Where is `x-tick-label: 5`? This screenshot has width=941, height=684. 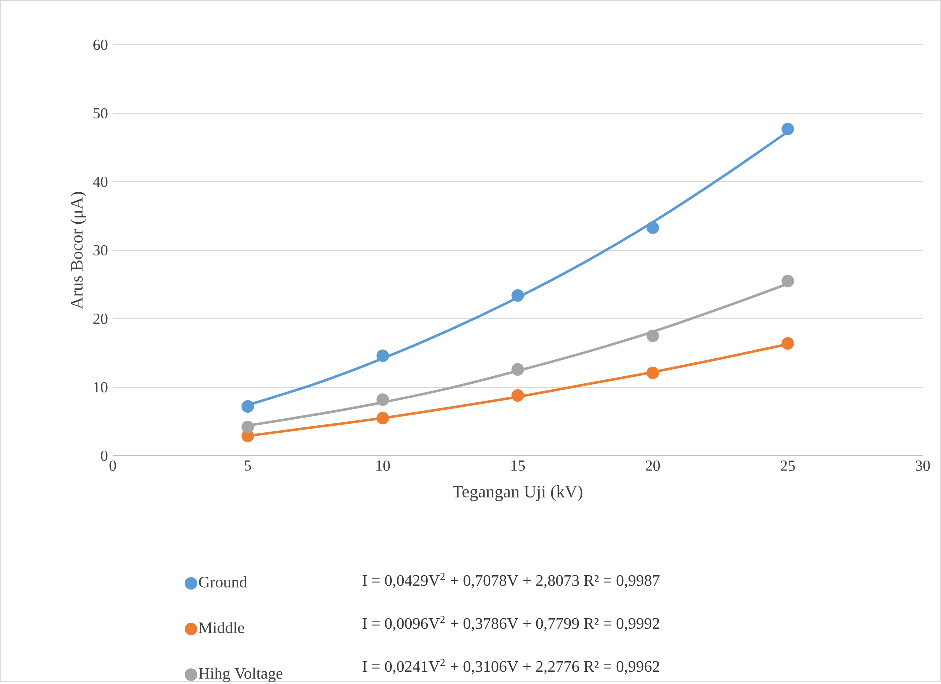
x-tick-label: 5 is located at coordinates (248, 465).